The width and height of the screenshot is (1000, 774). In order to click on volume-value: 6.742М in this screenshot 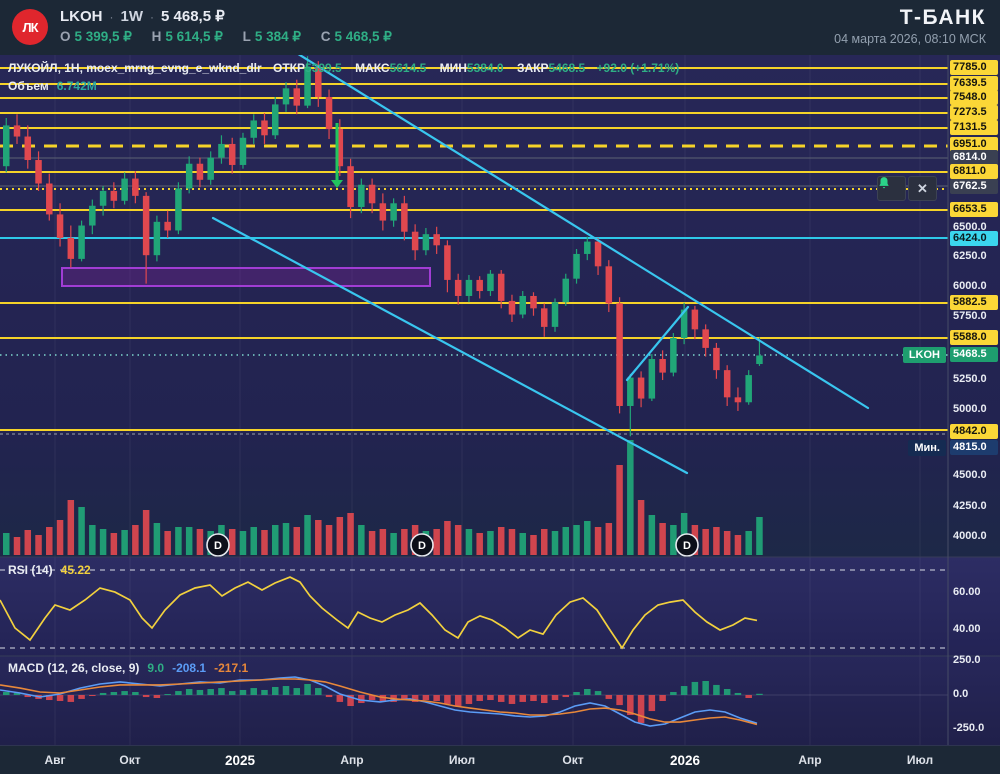, I will do `click(76, 86)`.